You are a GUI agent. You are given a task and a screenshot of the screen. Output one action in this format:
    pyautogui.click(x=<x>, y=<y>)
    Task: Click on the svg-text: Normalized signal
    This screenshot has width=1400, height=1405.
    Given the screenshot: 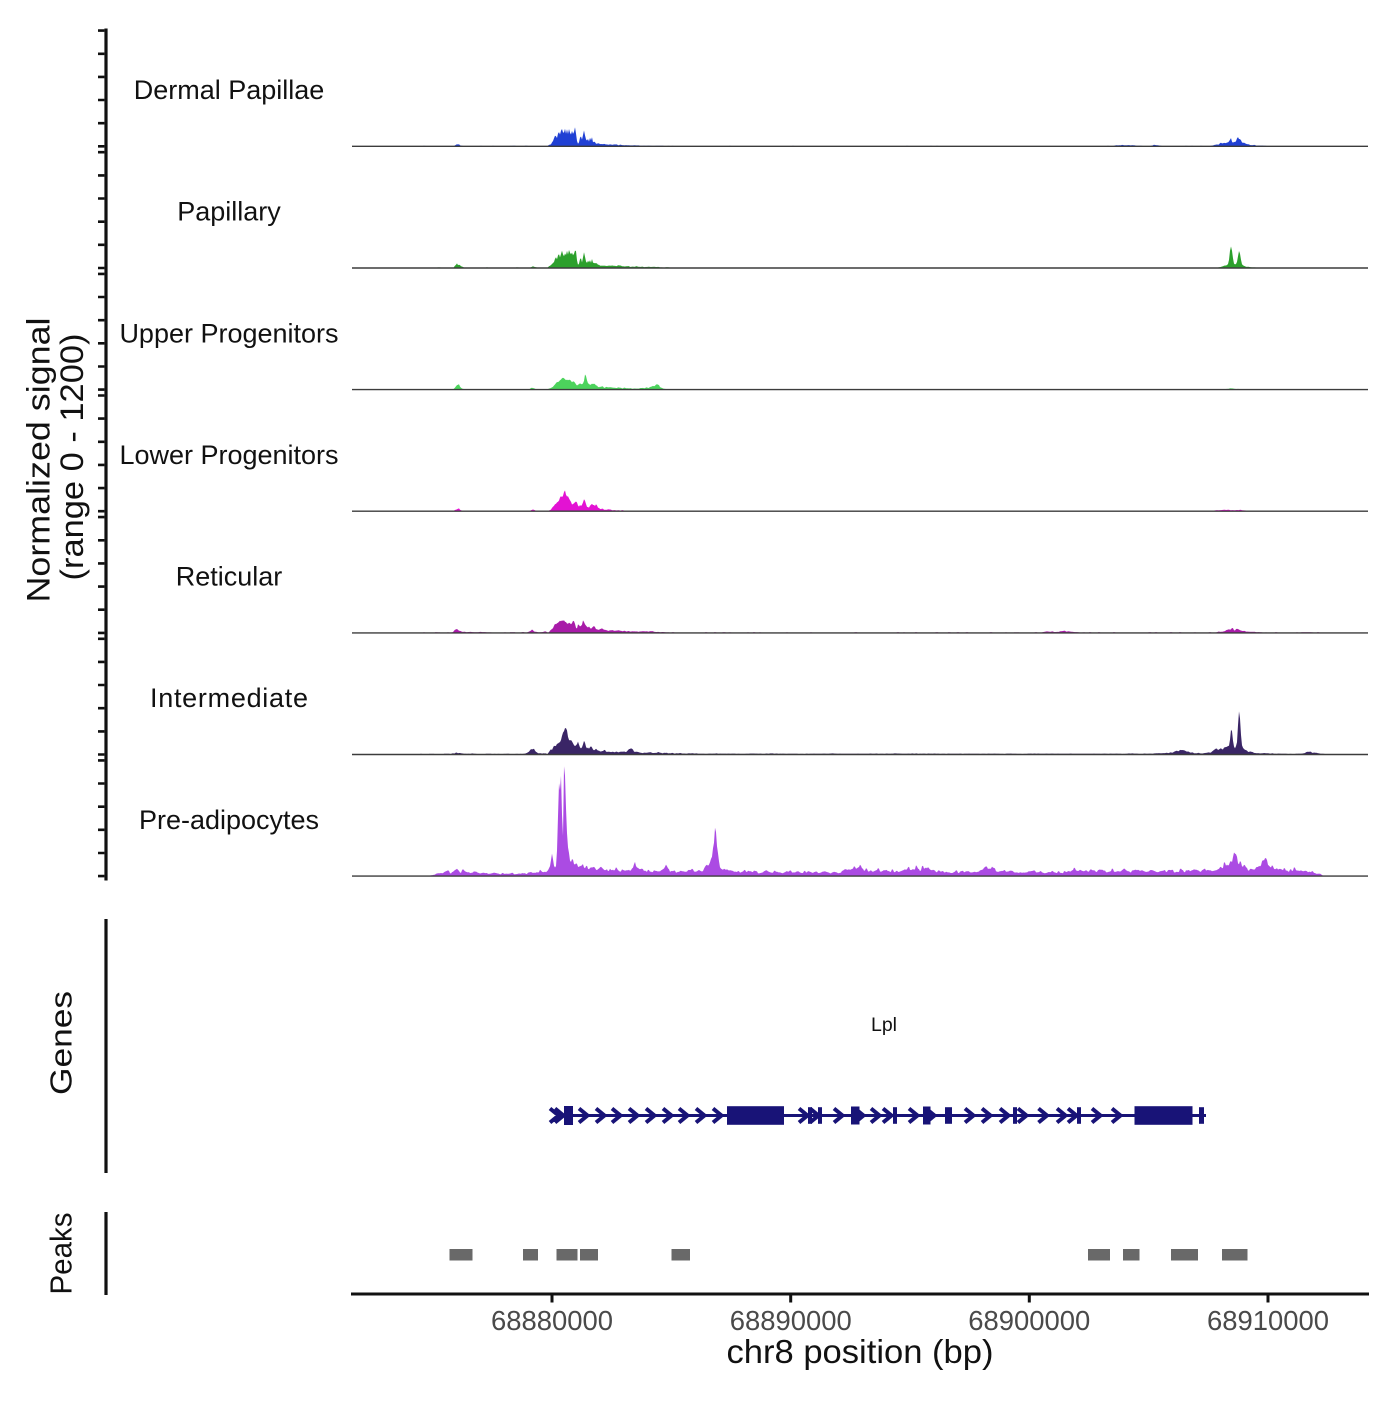 What is the action you would take?
    pyautogui.click(x=39, y=460)
    